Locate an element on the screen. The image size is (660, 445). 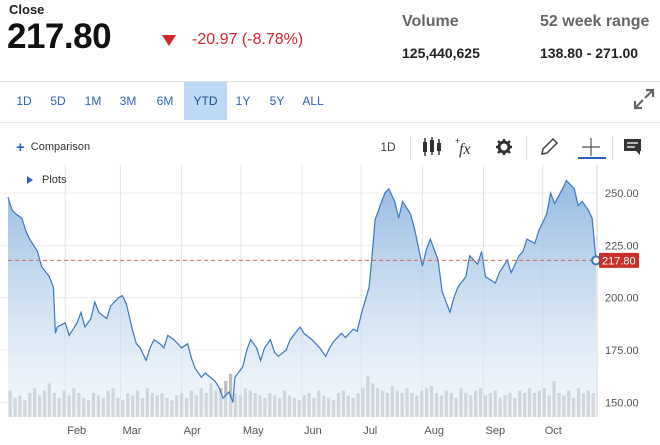
plus-icon: + is located at coordinates (20, 147).